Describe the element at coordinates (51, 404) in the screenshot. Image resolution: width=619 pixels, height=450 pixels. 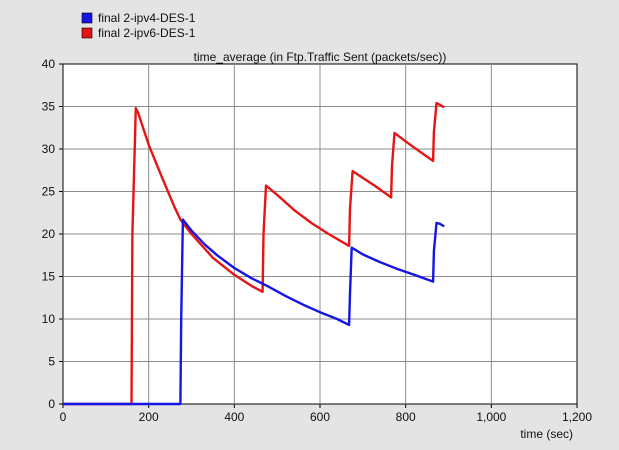
I see `y-tick-label: 0` at that location.